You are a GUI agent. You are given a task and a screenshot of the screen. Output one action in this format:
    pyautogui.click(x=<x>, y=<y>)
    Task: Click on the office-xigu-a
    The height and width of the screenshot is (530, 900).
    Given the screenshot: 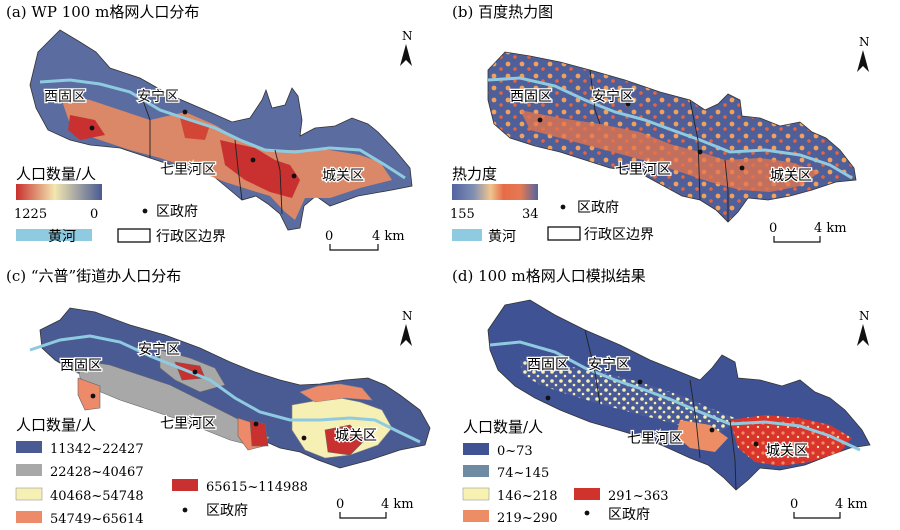 What is the action you would take?
    pyautogui.click(x=92, y=128)
    